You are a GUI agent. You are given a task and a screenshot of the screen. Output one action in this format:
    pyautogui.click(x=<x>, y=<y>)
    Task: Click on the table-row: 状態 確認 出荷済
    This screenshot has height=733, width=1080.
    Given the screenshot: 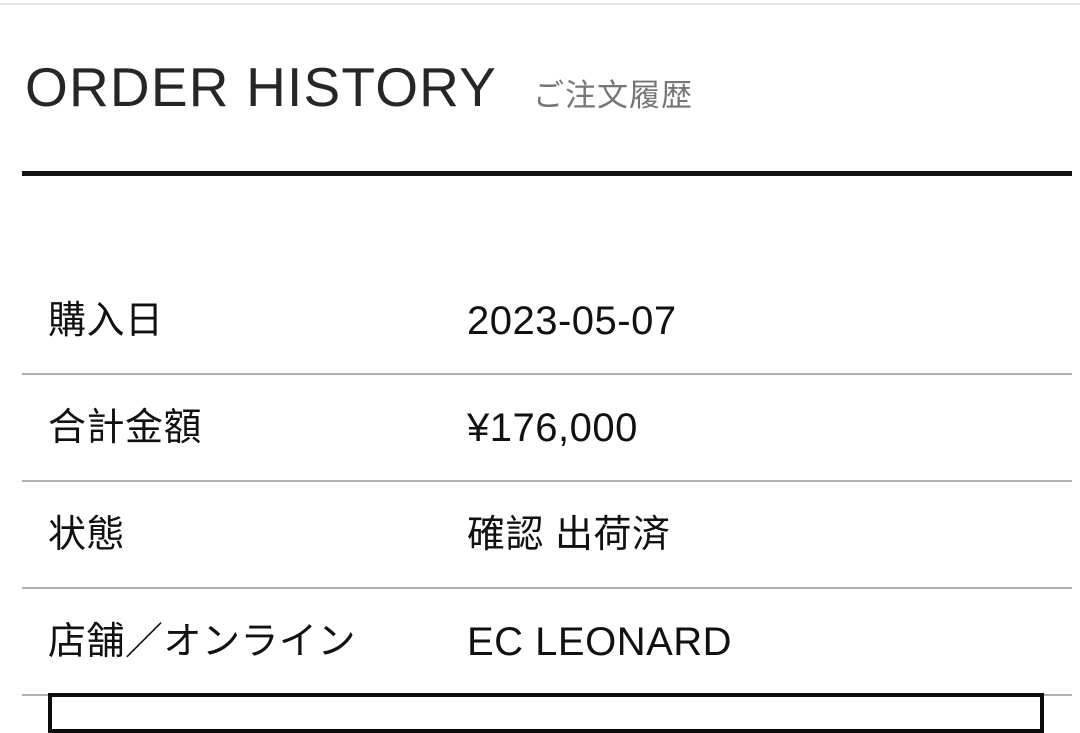 What is the action you would take?
    pyautogui.click(x=547, y=535)
    